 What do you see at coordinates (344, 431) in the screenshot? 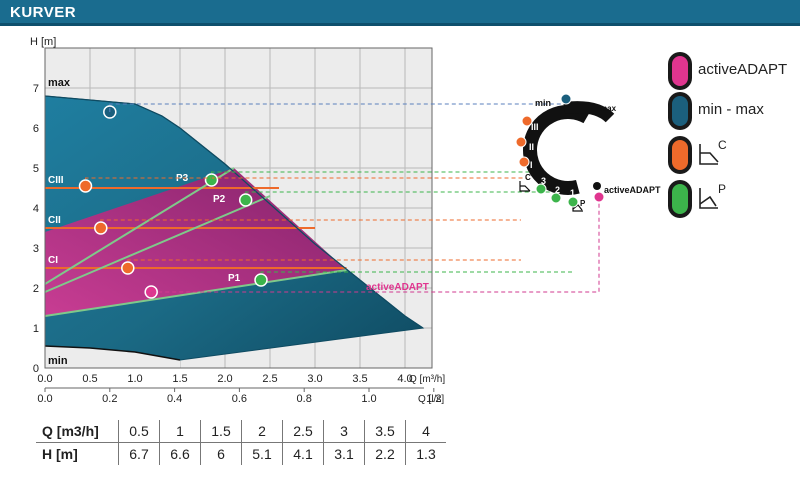
I see `table-cell: 3` at bounding box center [344, 431].